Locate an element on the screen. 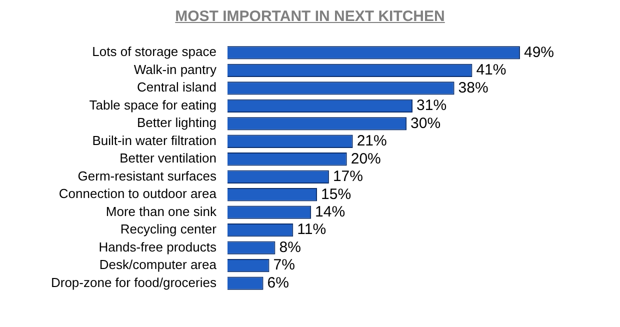  y-tick-label: Walk-in pantry is located at coordinates (175, 69).